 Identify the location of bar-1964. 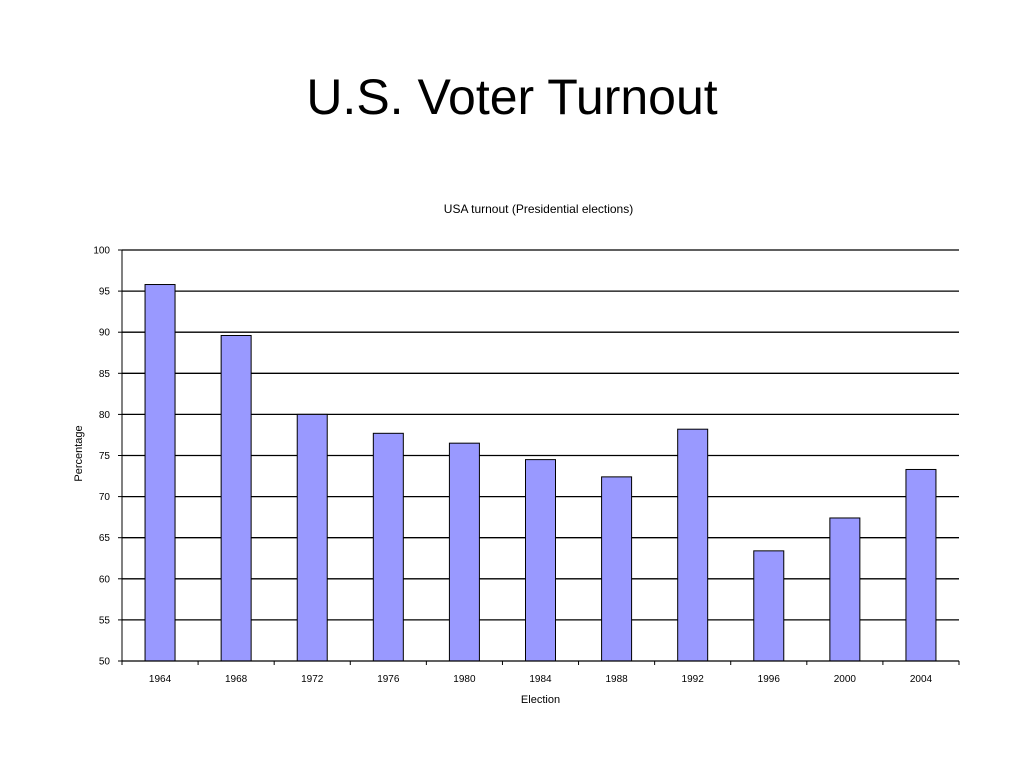
(160, 473).